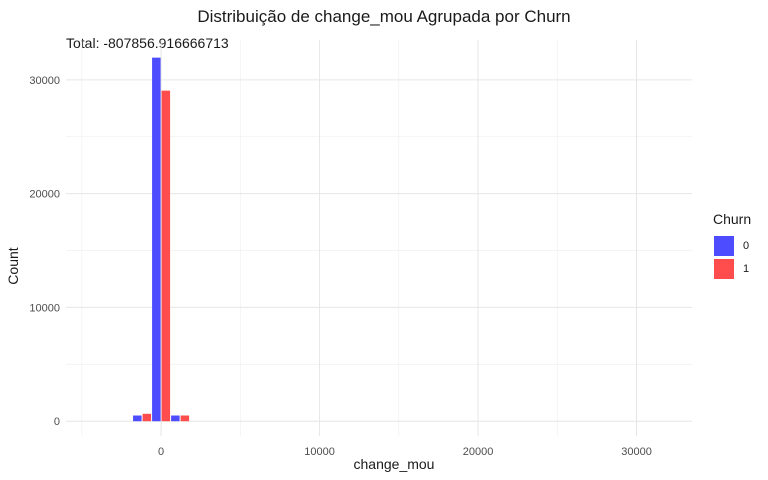  I want to click on x-tick-label: 0, so click(161, 452).